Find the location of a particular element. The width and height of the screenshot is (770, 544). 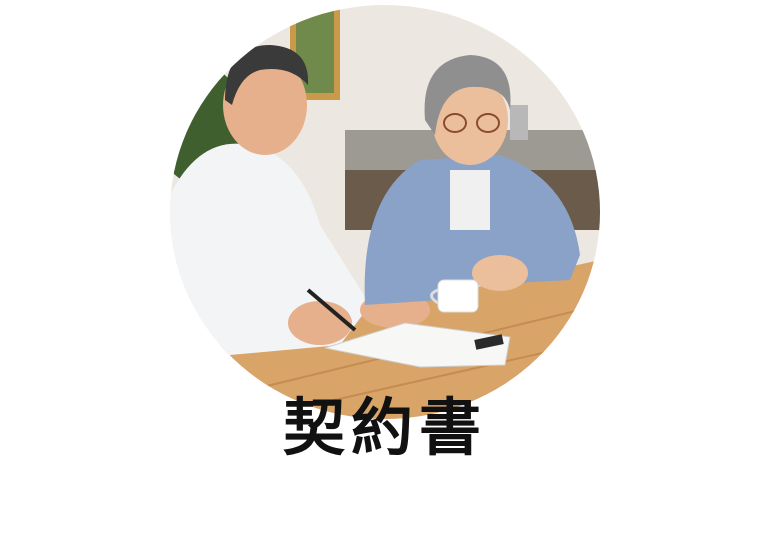

man-hair is located at coordinates (267, 75).